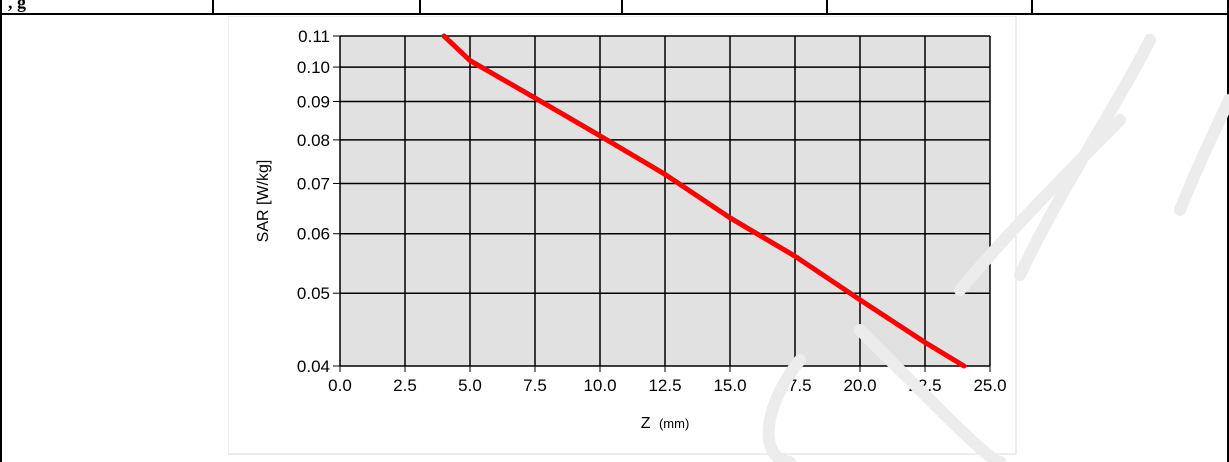 Image resolution: width=1229 pixels, height=462 pixels. What do you see at coordinates (470, 385) in the screenshot?
I see `x-tick-label: 5.0` at bounding box center [470, 385].